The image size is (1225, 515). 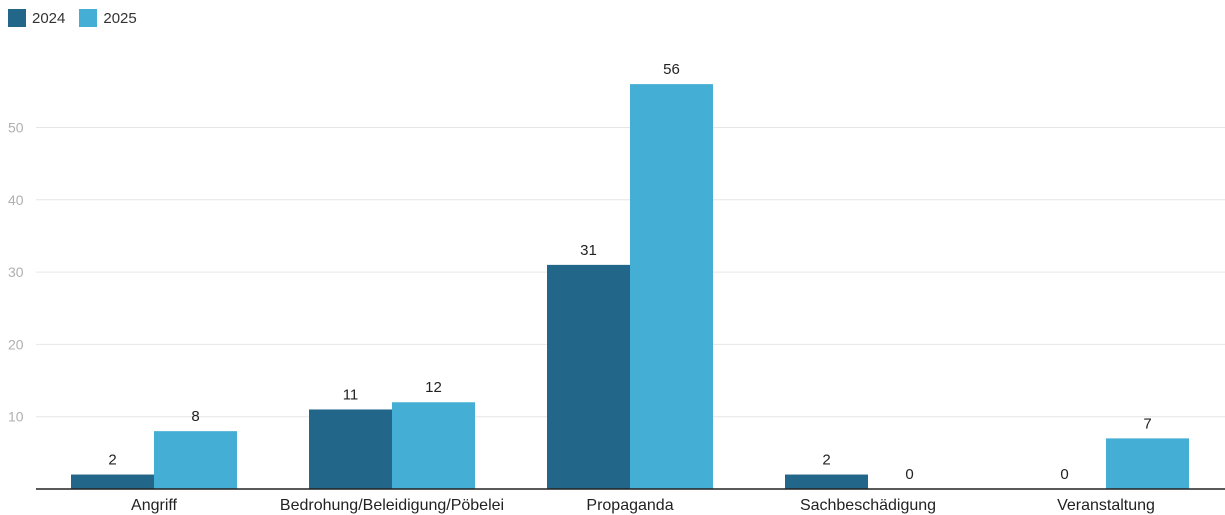 What do you see at coordinates (88, 18) in the screenshot?
I see `legend-swatch-2025` at bounding box center [88, 18].